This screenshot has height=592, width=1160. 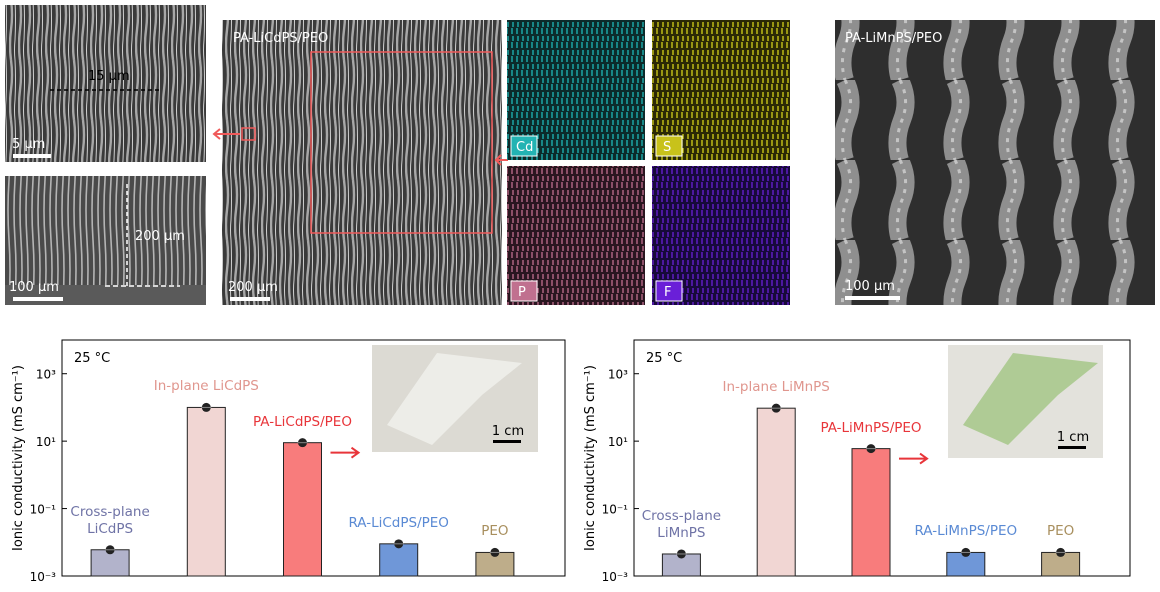 I want to click on element-label: Cd, so click(x=524, y=147).